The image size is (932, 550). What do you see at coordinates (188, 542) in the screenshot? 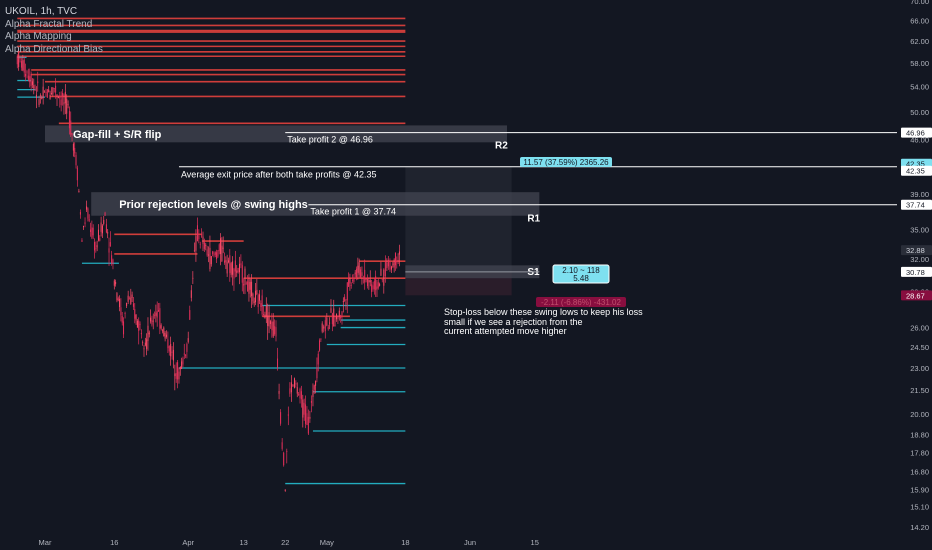
I see `time-tick-label: Apr` at bounding box center [188, 542].